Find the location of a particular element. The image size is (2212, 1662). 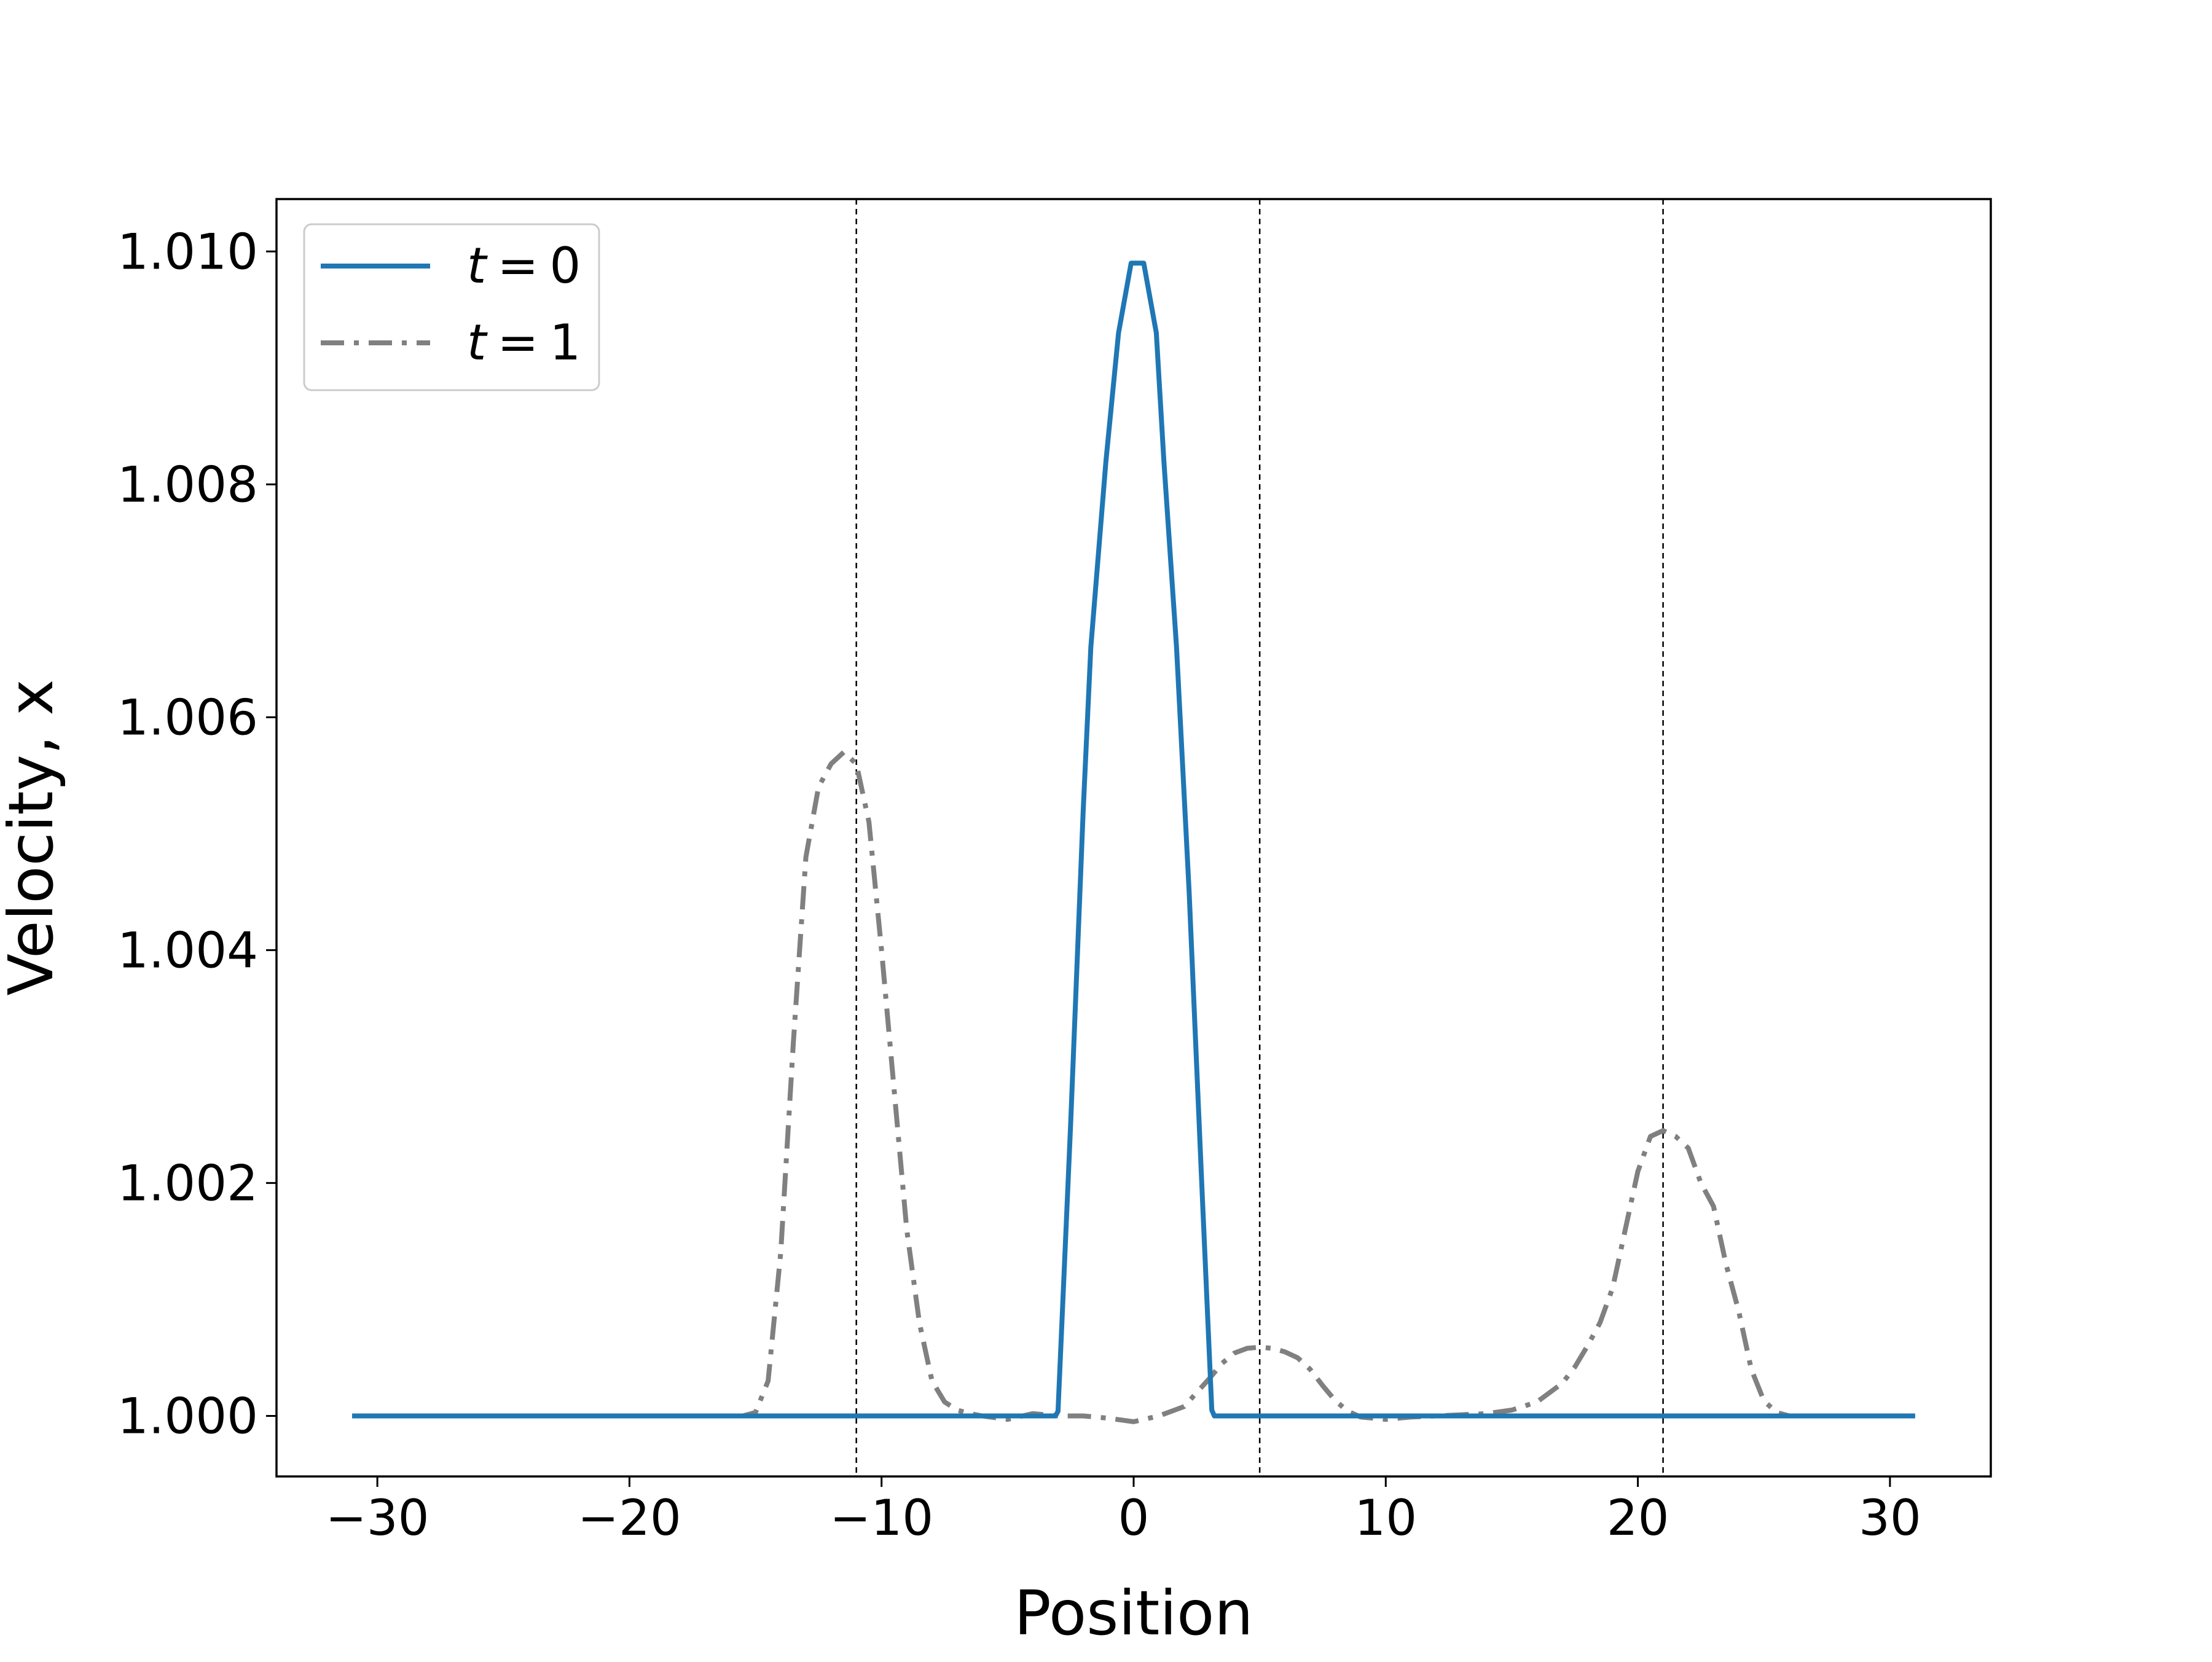

x-tick-label: 20 is located at coordinates (1638, 1517).